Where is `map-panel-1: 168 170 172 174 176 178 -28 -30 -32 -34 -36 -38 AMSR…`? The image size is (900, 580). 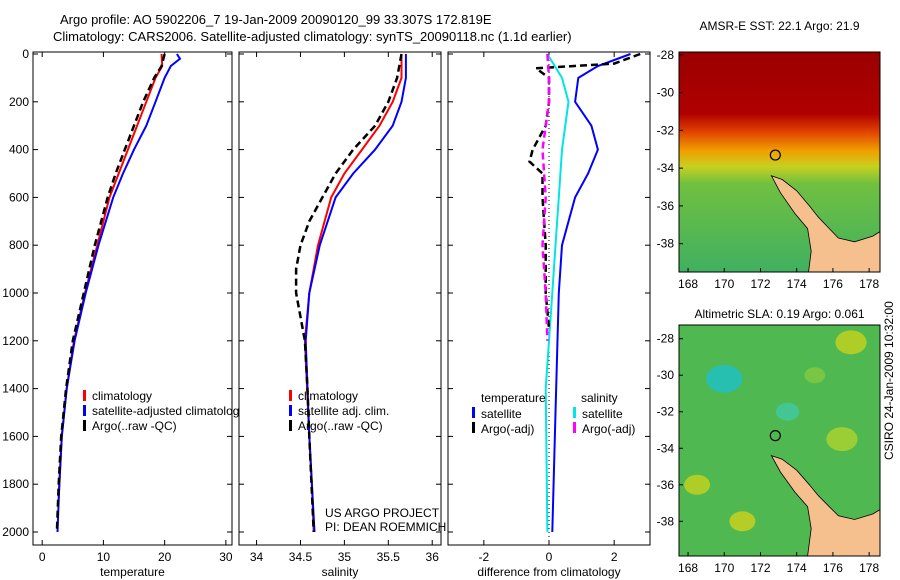
map-panel-1: 168 170 172 174 176 178 -28 -30 -32 -34 -36 -38 AMSR… is located at coordinates (769, 155).